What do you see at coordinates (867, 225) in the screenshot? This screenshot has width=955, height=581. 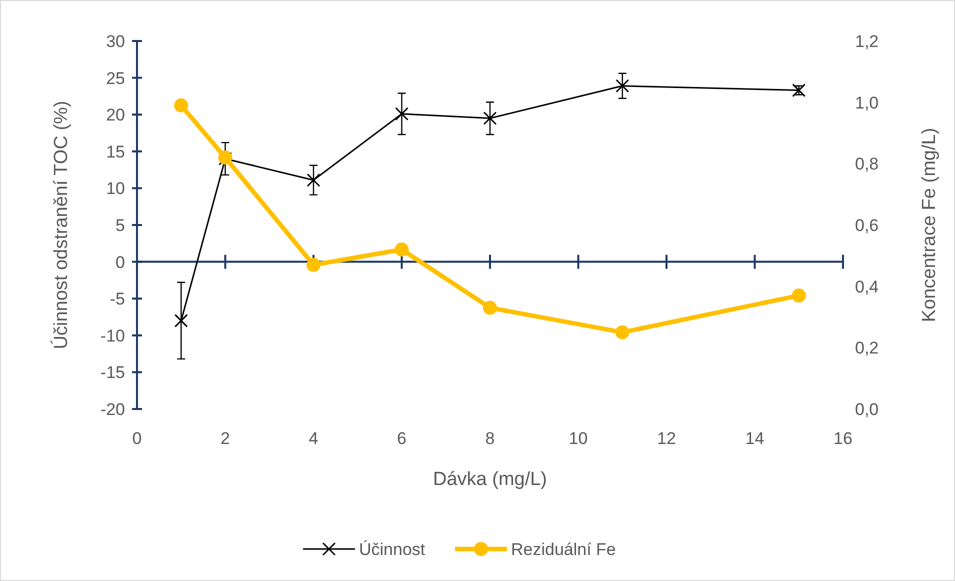 I see `y2-tick-label: 0,6` at bounding box center [867, 225].